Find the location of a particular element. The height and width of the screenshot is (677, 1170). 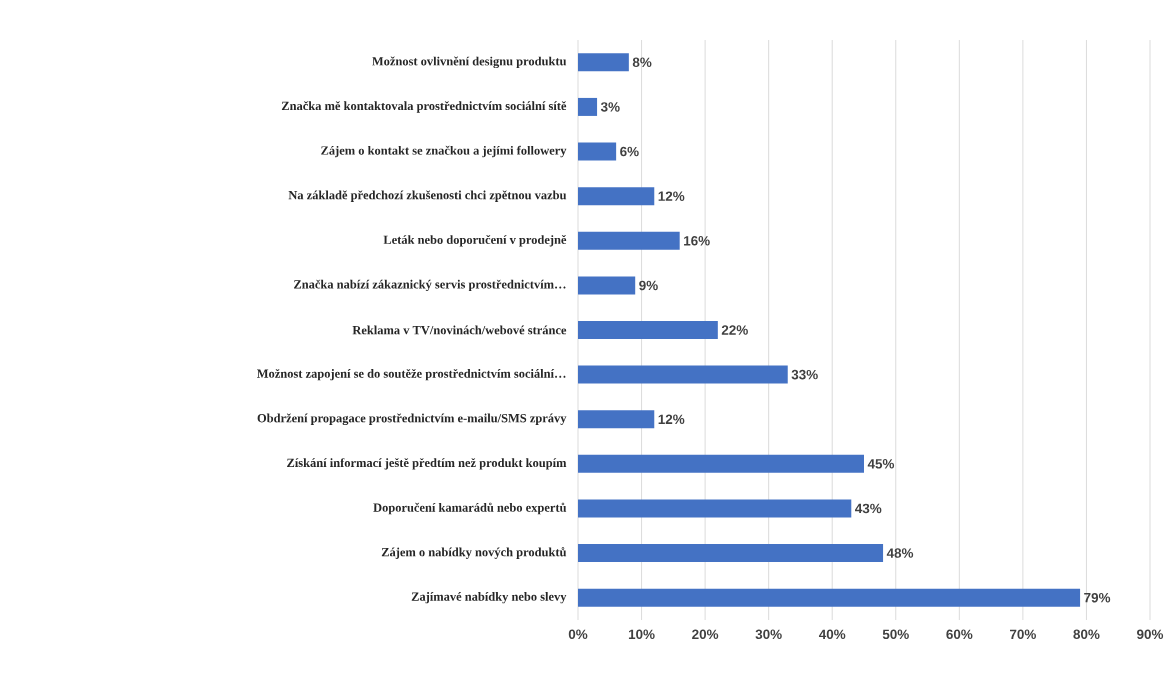

y-tick-label: Získání informací ještě předtím než produkt koupím is located at coordinates (427, 464).